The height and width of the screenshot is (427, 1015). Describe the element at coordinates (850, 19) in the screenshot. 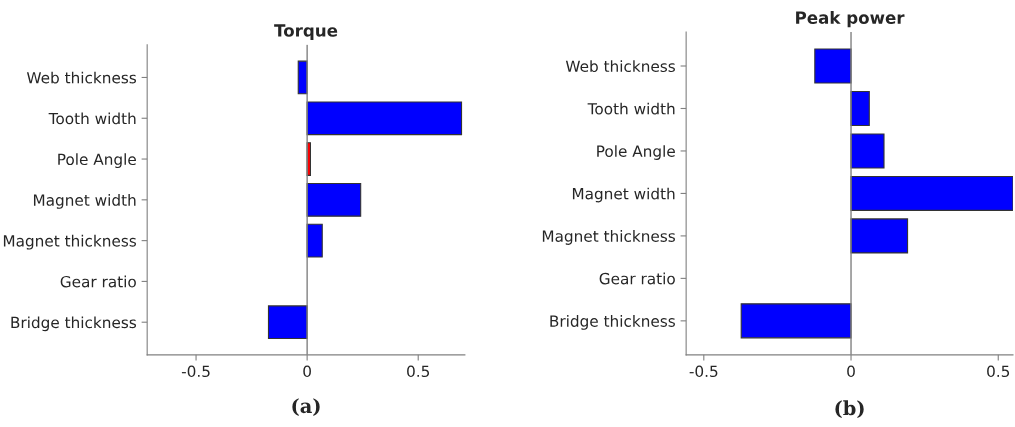

I see `chart-title: Peak power` at that location.